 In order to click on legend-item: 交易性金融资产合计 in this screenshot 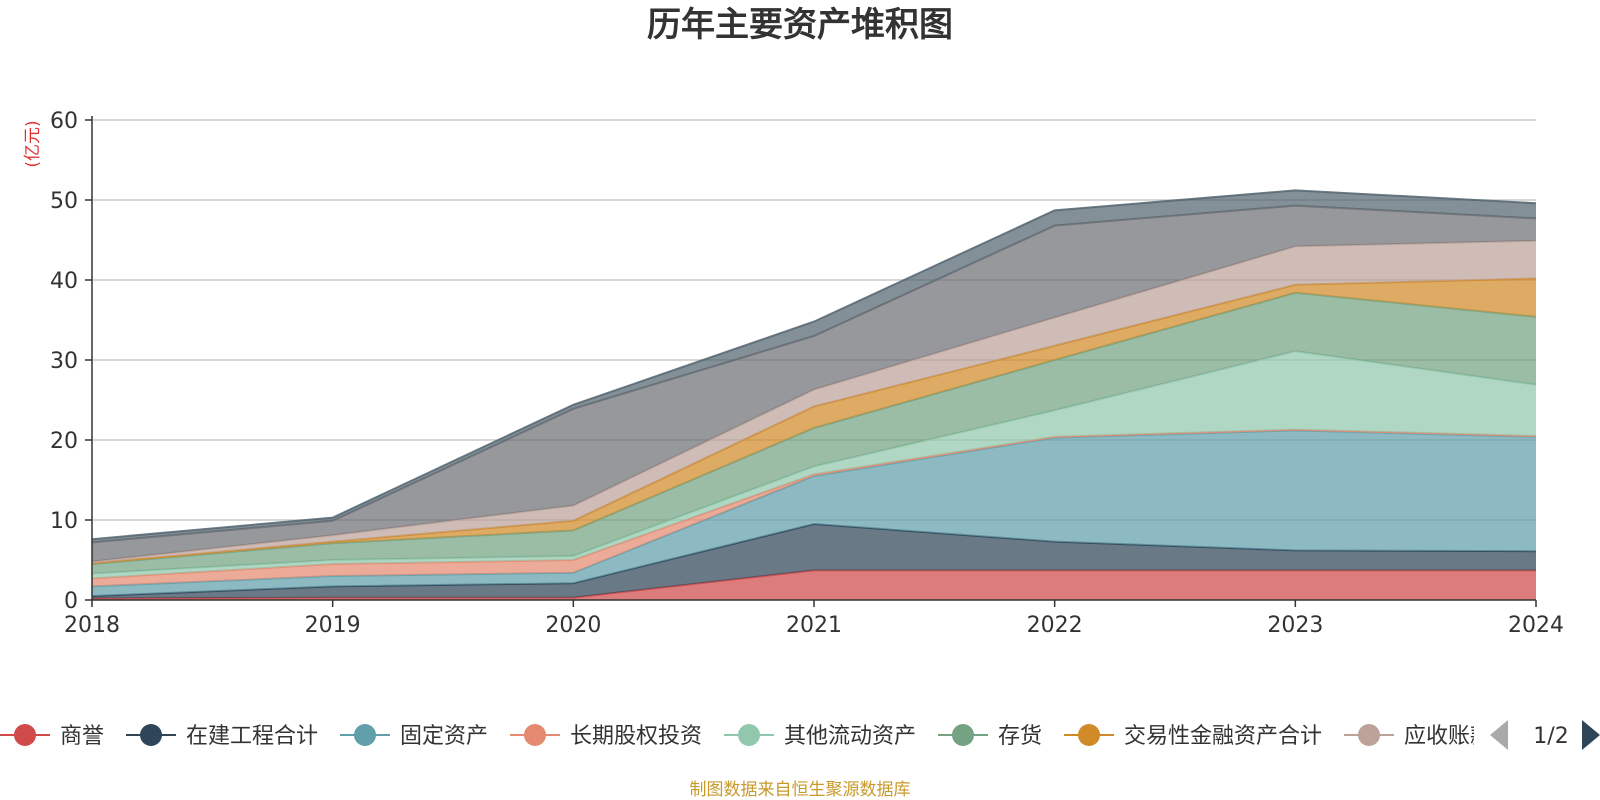, I will do `click(1193, 736)`.